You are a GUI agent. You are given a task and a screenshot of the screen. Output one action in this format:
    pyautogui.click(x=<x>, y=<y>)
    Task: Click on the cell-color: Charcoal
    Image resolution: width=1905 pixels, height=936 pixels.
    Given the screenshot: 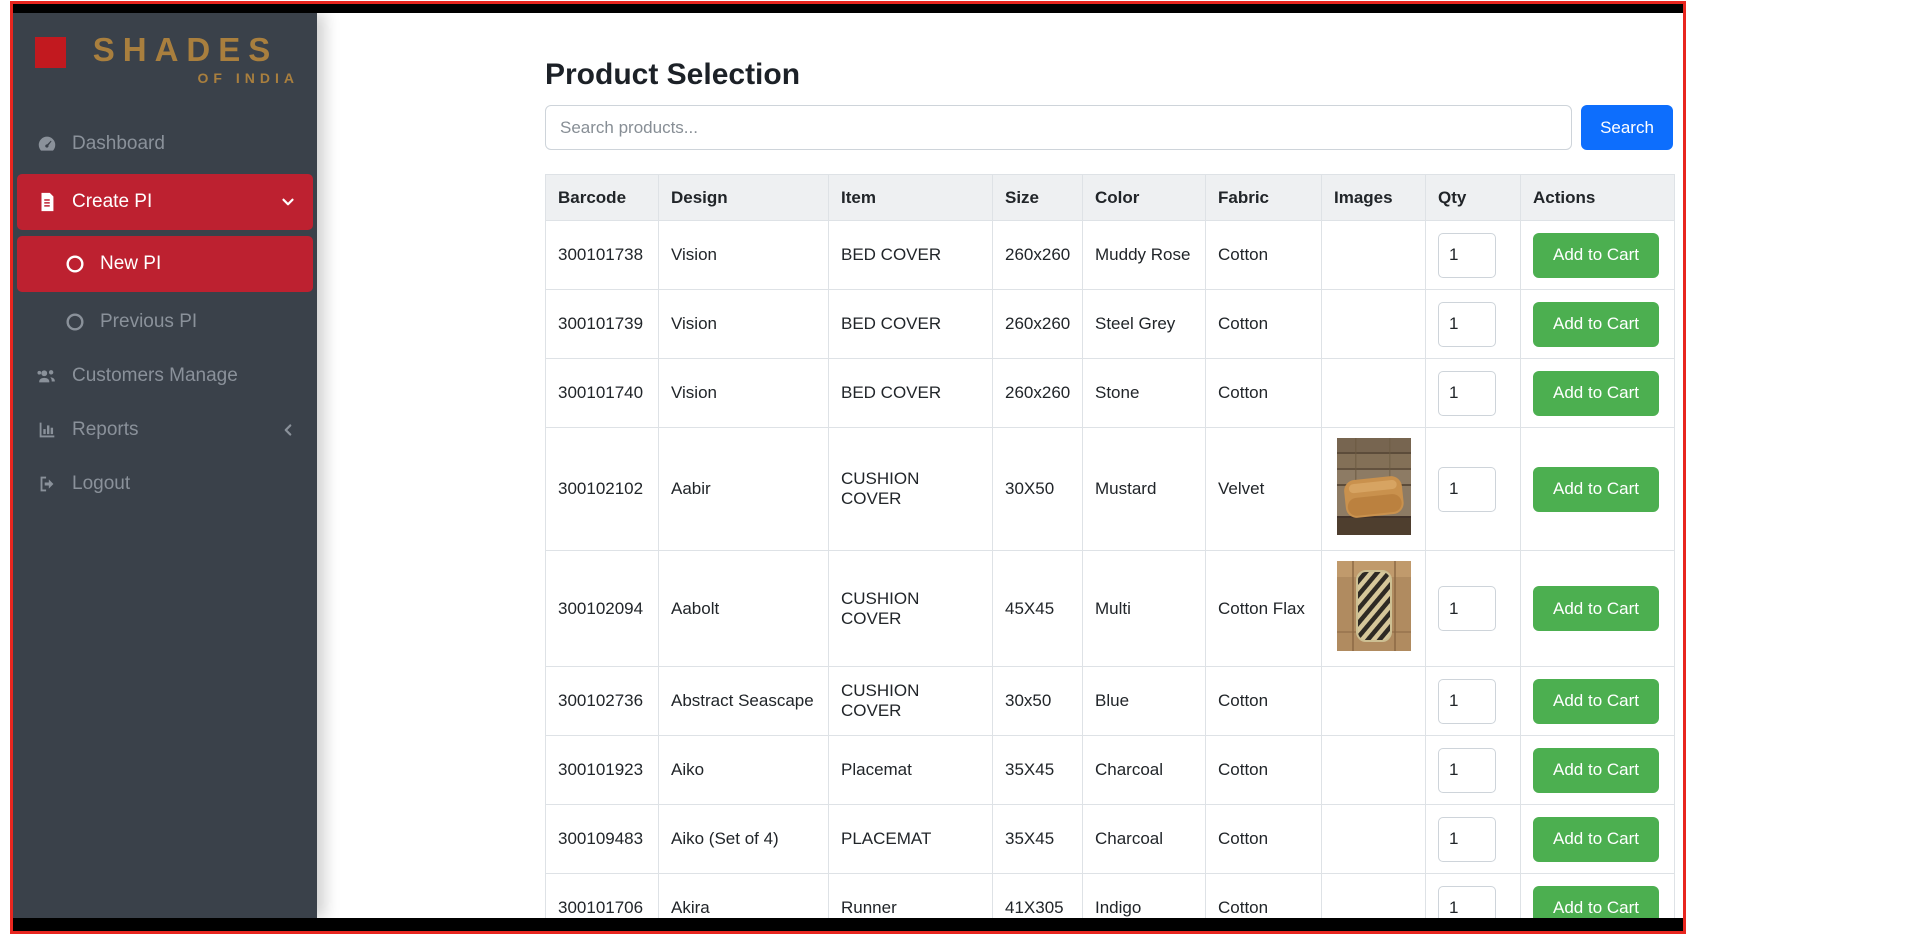 What is the action you would take?
    pyautogui.click(x=1144, y=770)
    